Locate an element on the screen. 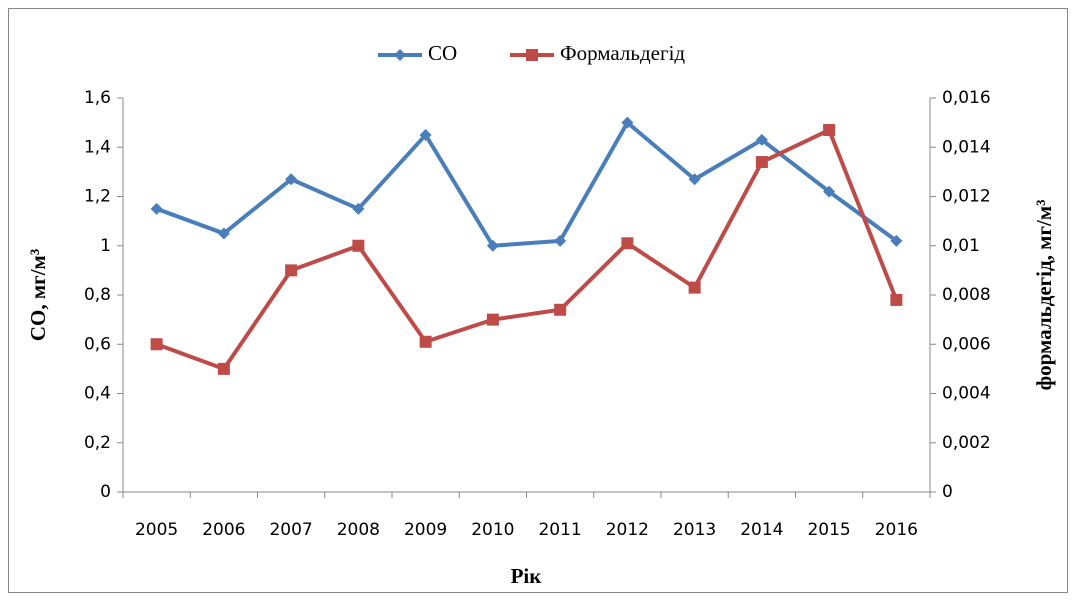  x-tick-label: 2010 is located at coordinates (492, 530).